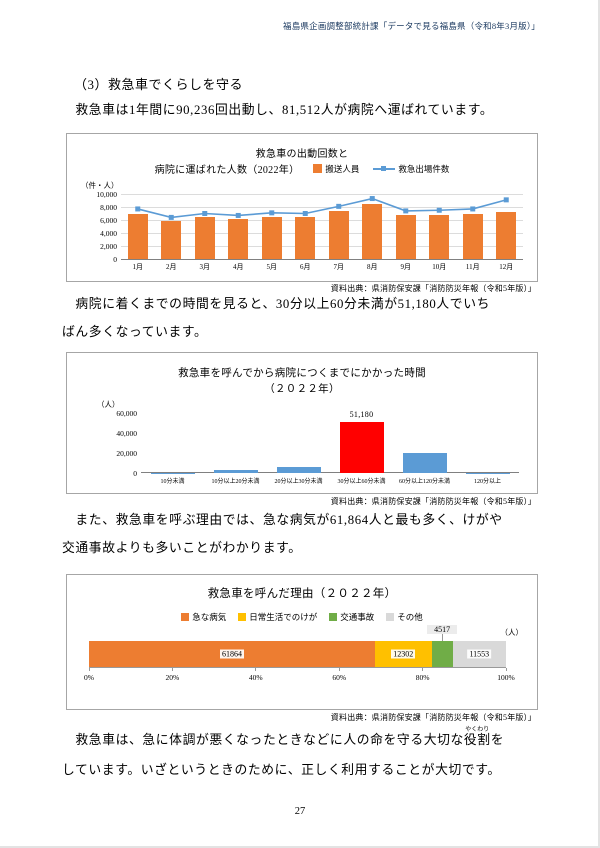 The width and height of the screenshot is (600, 848). Describe the element at coordinates (372, 267) in the screenshot. I see `x-tick-label: 8月` at that location.